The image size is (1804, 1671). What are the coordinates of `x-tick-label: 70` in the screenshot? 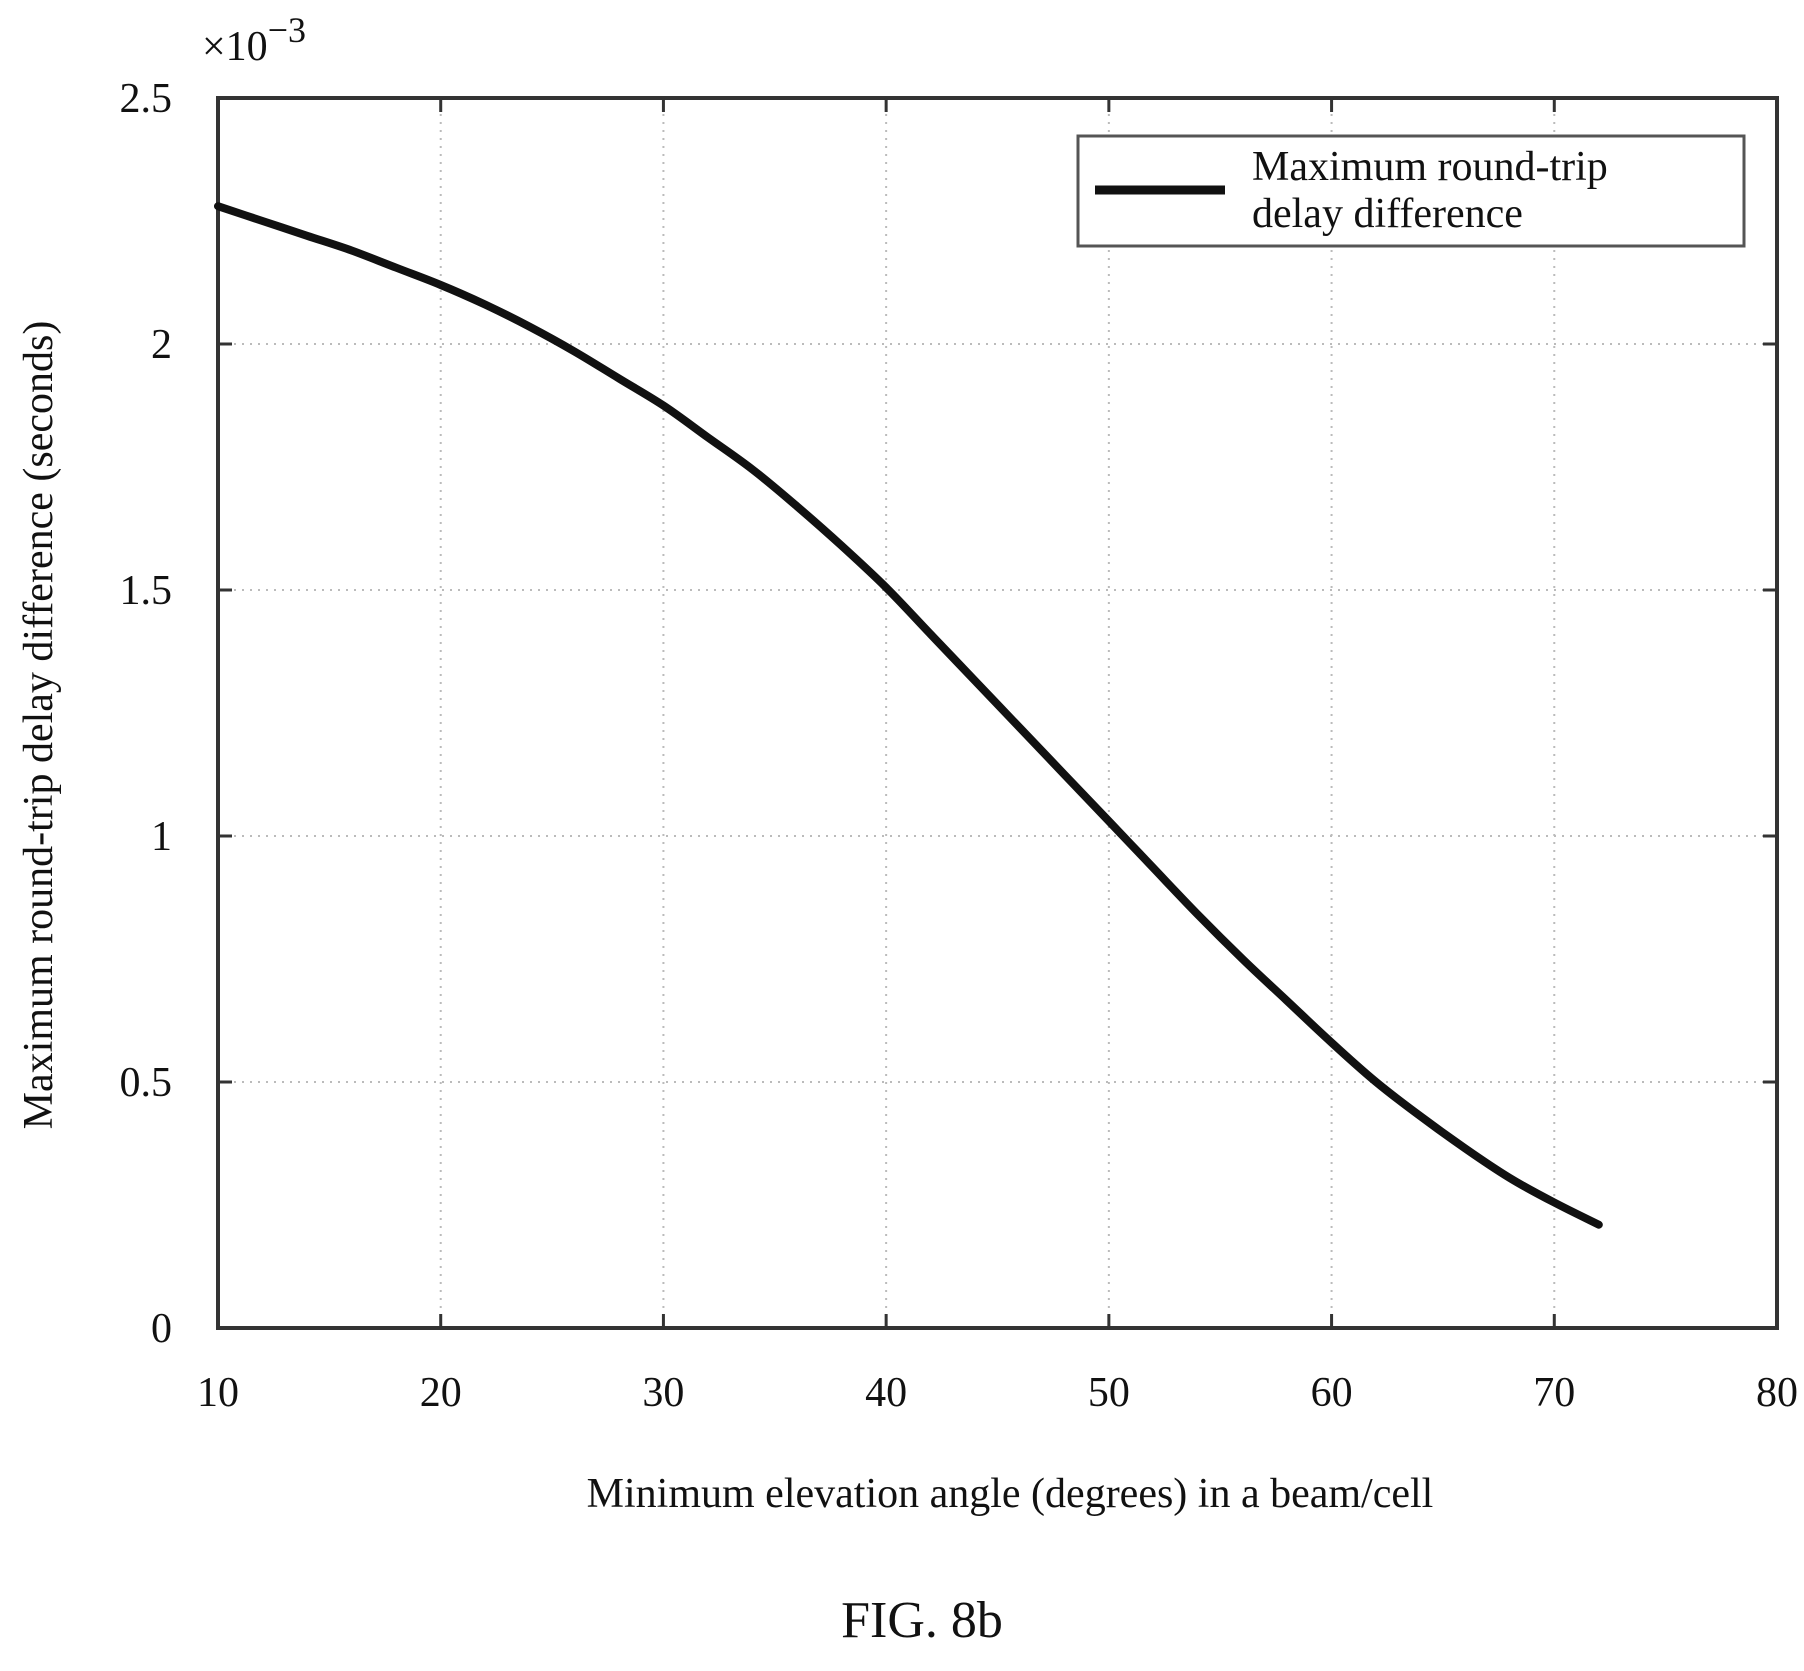 It's located at (1554, 1393).